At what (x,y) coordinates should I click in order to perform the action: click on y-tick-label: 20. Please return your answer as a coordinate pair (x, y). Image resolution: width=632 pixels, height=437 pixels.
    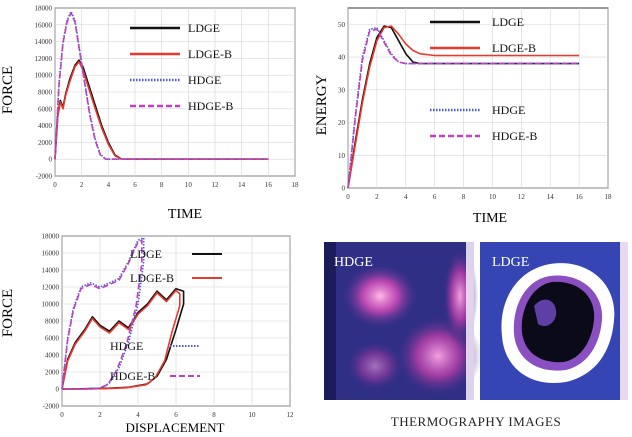
    Looking at the image, I should click on (342, 123).